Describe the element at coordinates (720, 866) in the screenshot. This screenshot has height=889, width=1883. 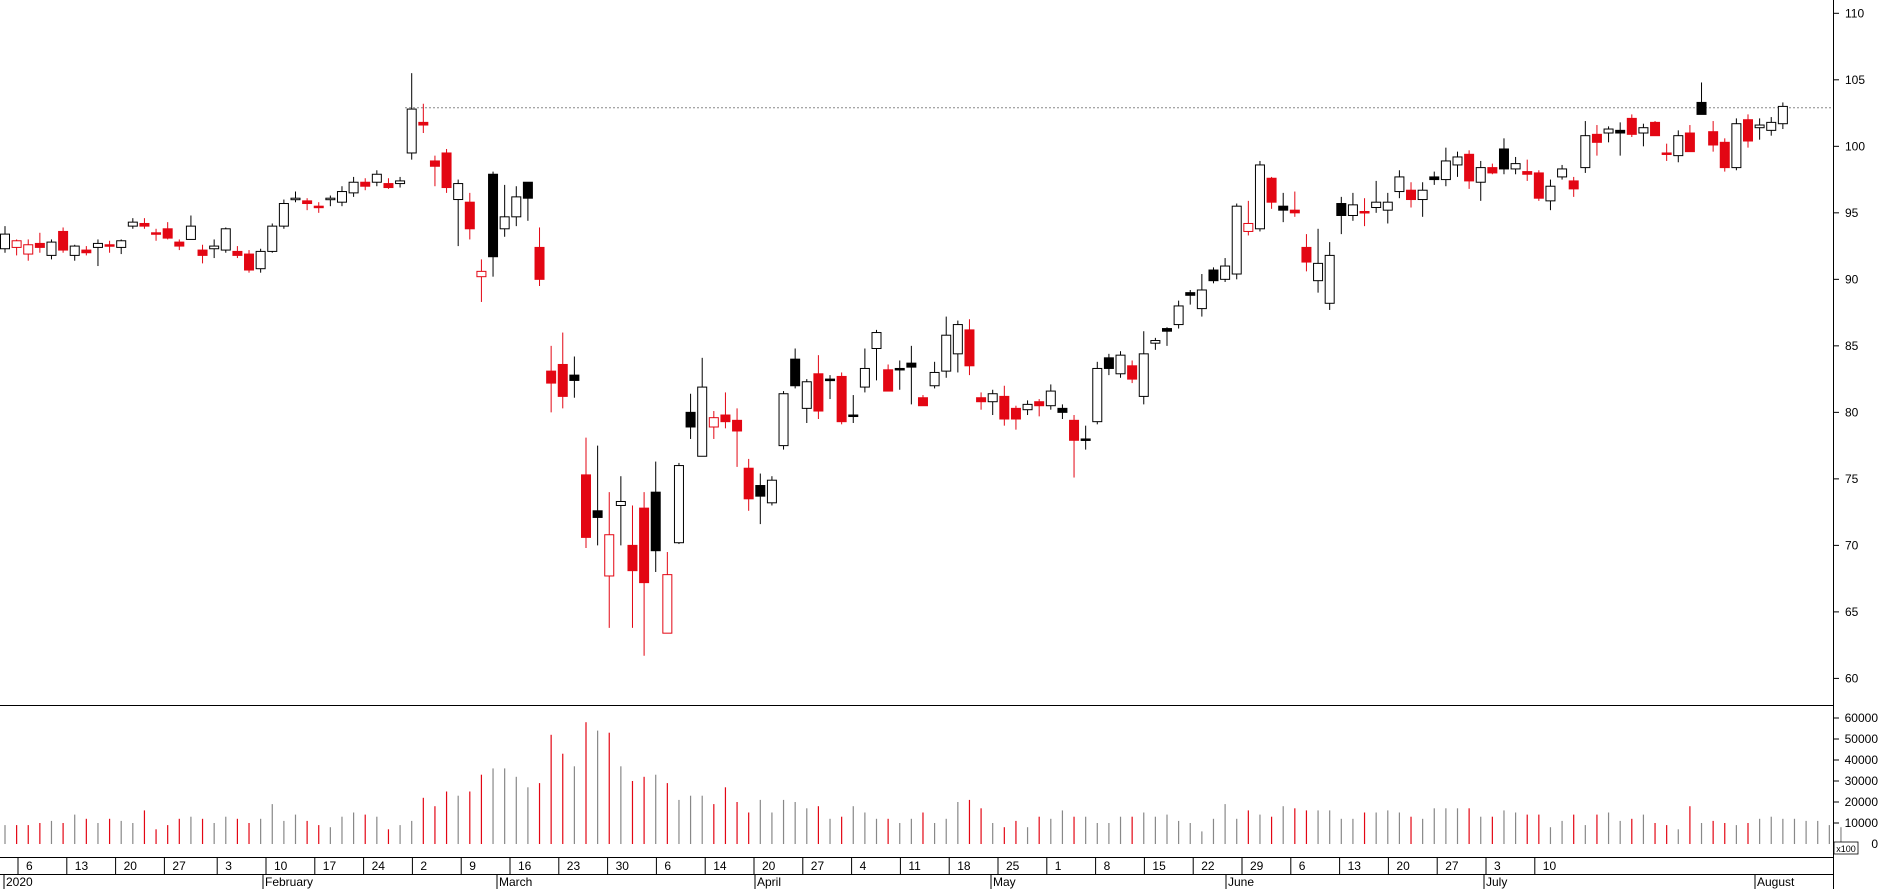
I see `x-tick-label: 14` at that location.